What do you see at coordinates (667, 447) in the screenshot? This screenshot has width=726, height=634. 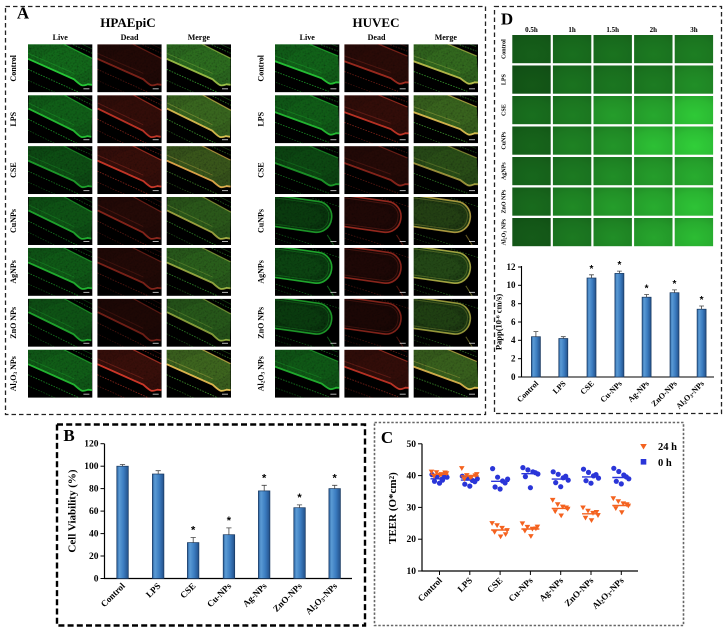 I see `svg-text: 24 h` at bounding box center [667, 447].